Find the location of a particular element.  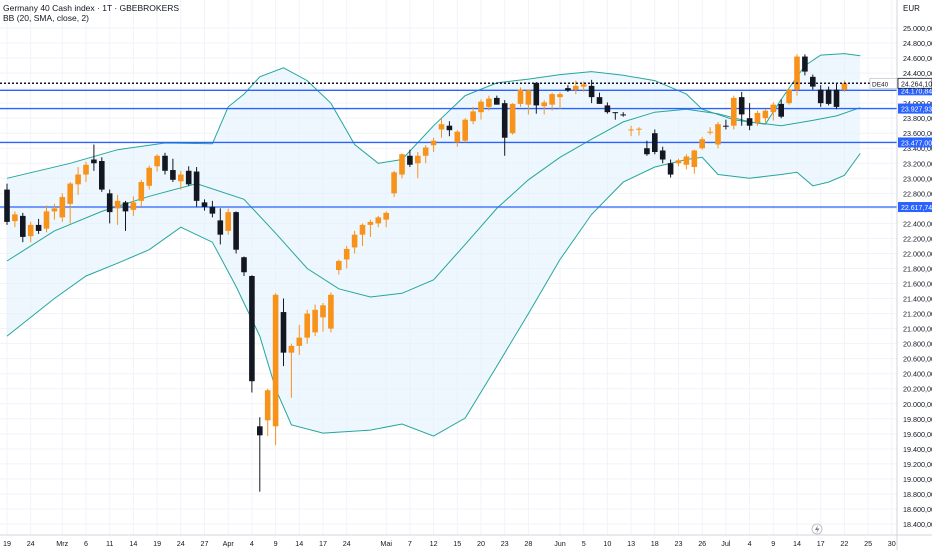

symbol-tag is located at coordinates (883, 83).